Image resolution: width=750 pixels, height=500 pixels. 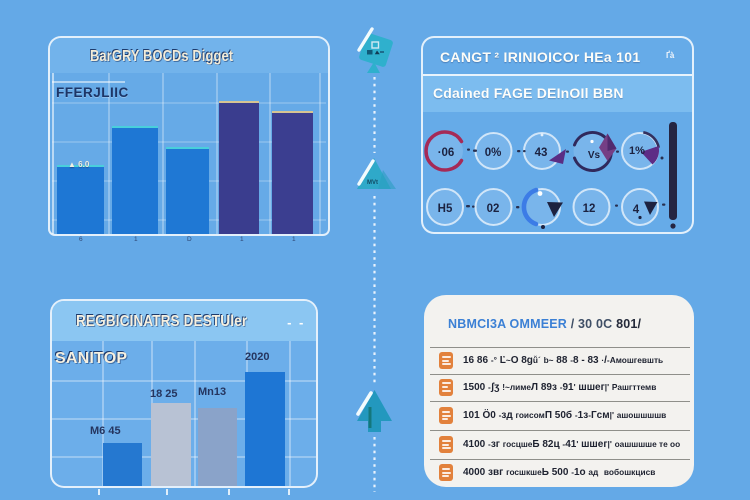 What do you see at coordinates (446, 153) in the screenshot?
I see `svg-text: ·06` at bounding box center [446, 153].